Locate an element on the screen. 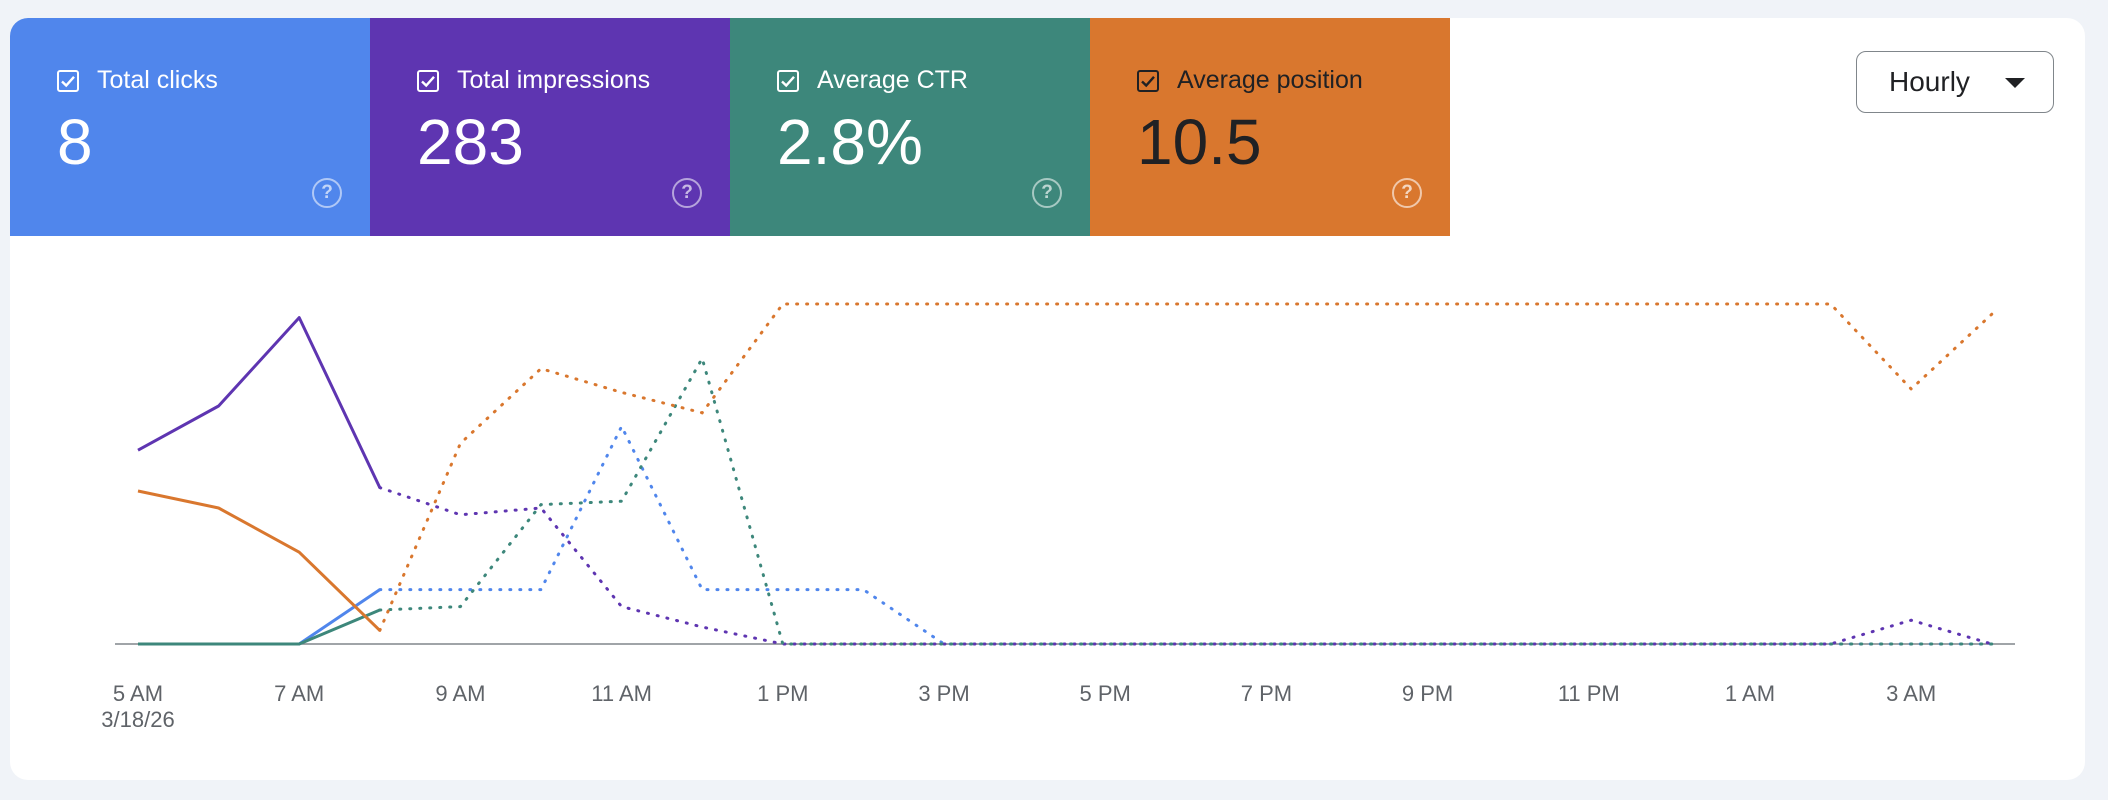 This screenshot has width=2108, height=800. tile-value: 10.5 is located at coordinates (1199, 142).